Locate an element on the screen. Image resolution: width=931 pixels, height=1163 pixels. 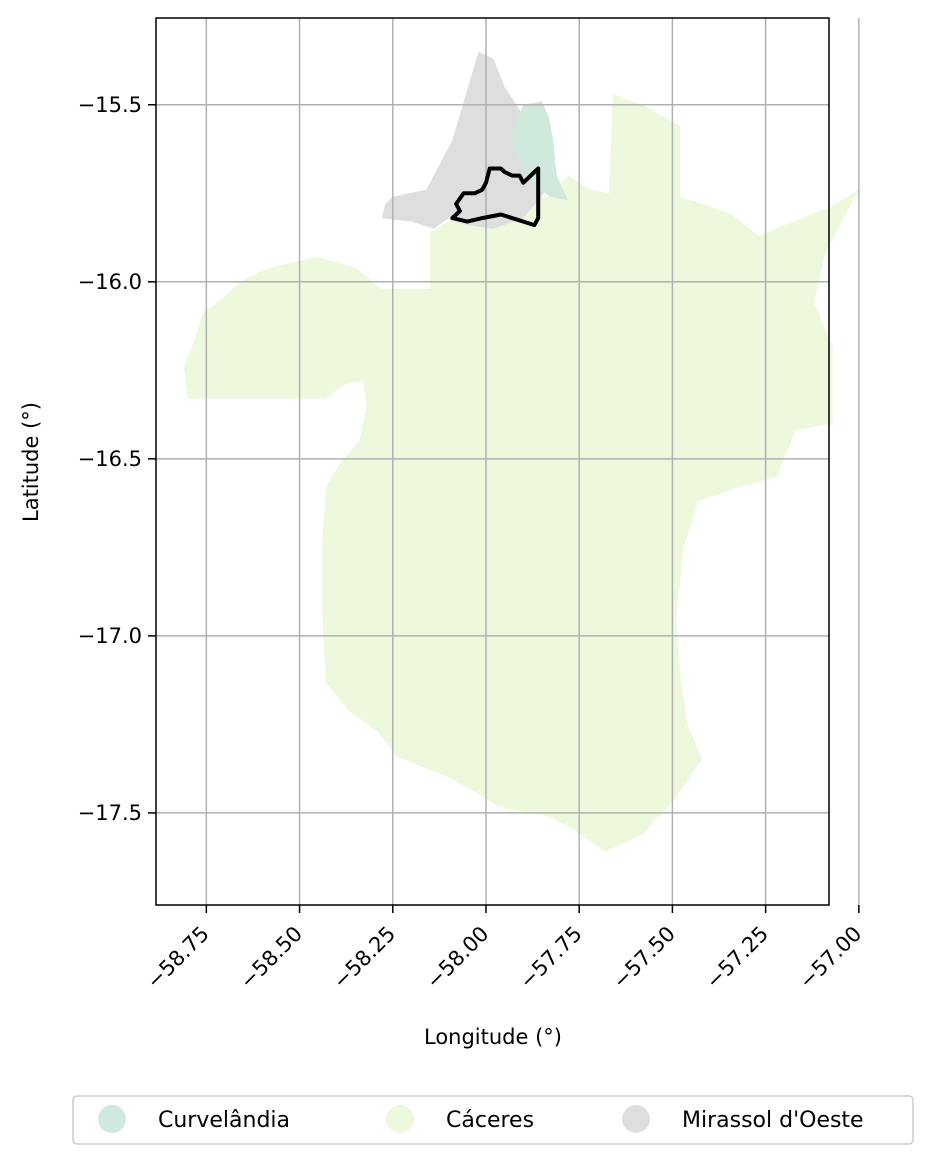
legend-label: Cáceres is located at coordinates (490, 1120).